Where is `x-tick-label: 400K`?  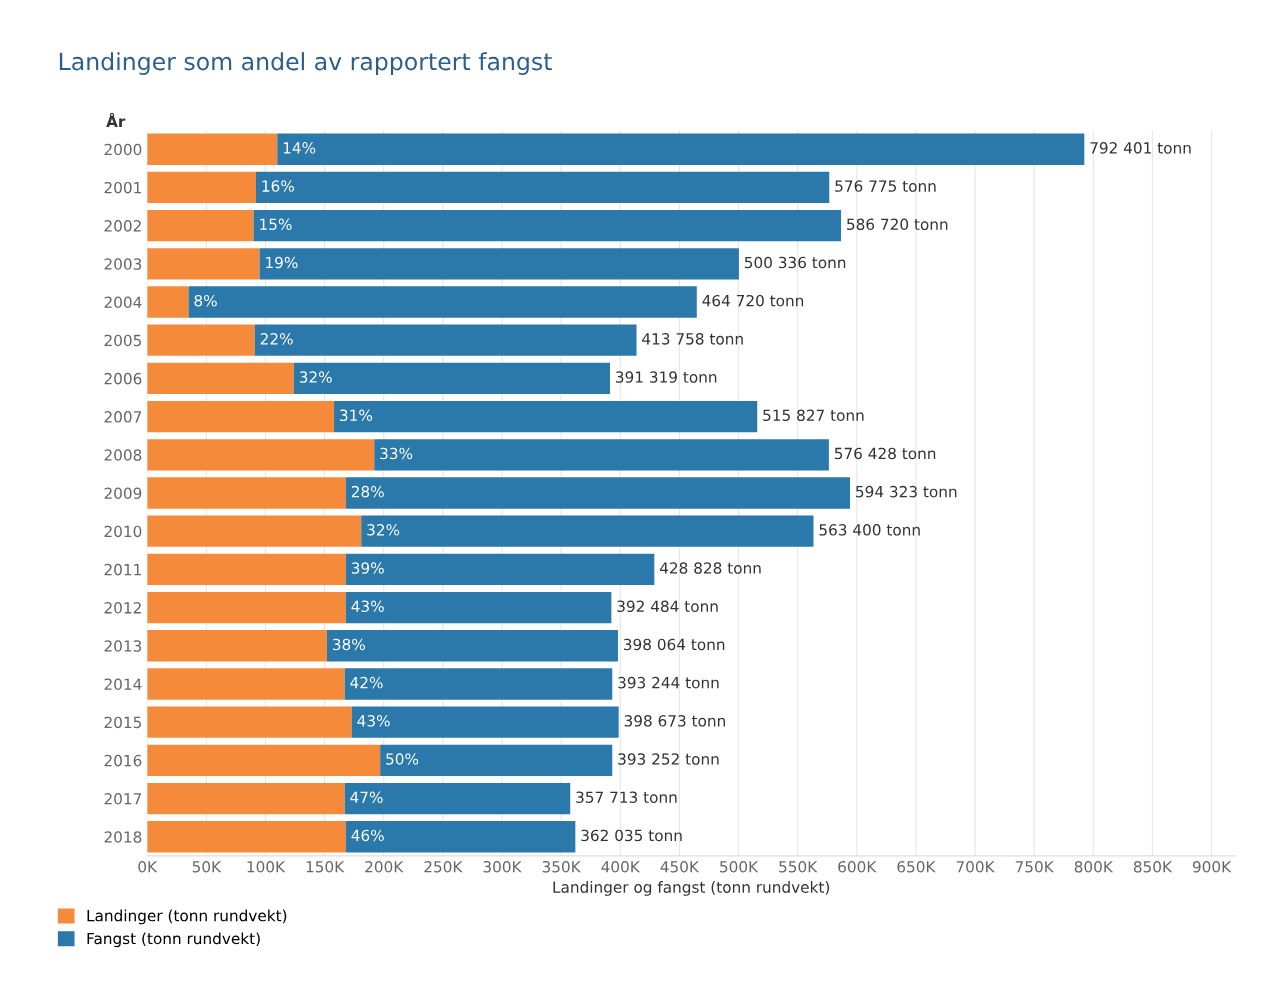 x-tick-label: 400K is located at coordinates (621, 866).